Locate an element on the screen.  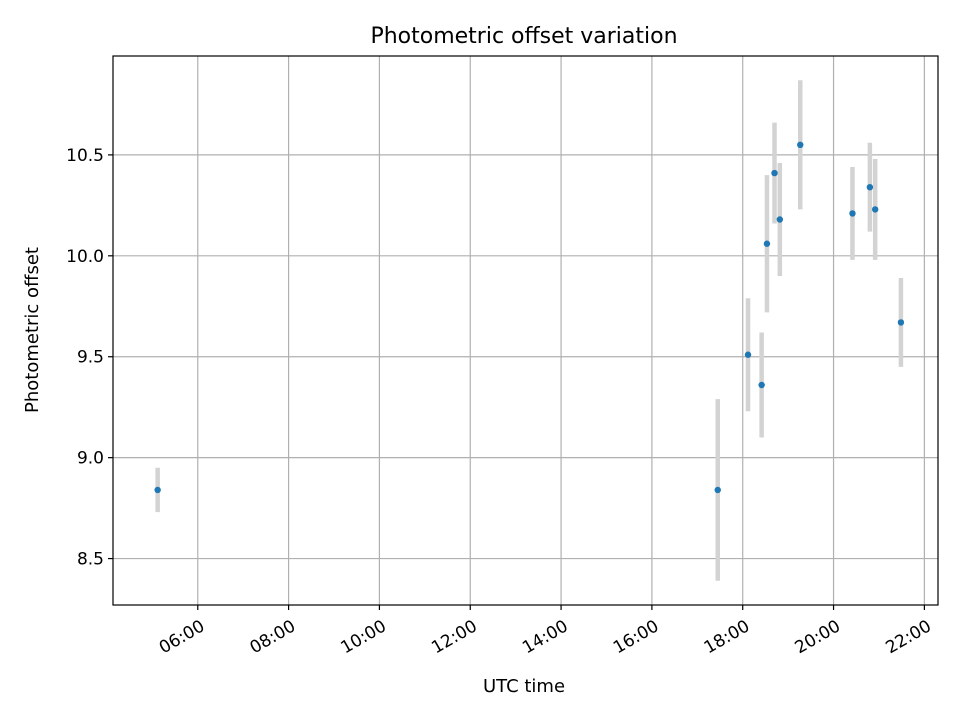
y-axis-ticks: 8.5 9.0 9.5 10.0 10.5 is located at coordinates (89, 358).